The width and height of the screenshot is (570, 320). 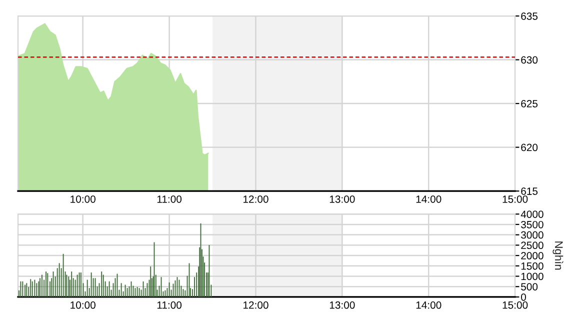 I want to click on y-tick-label: 3500, so click(x=532, y=224).